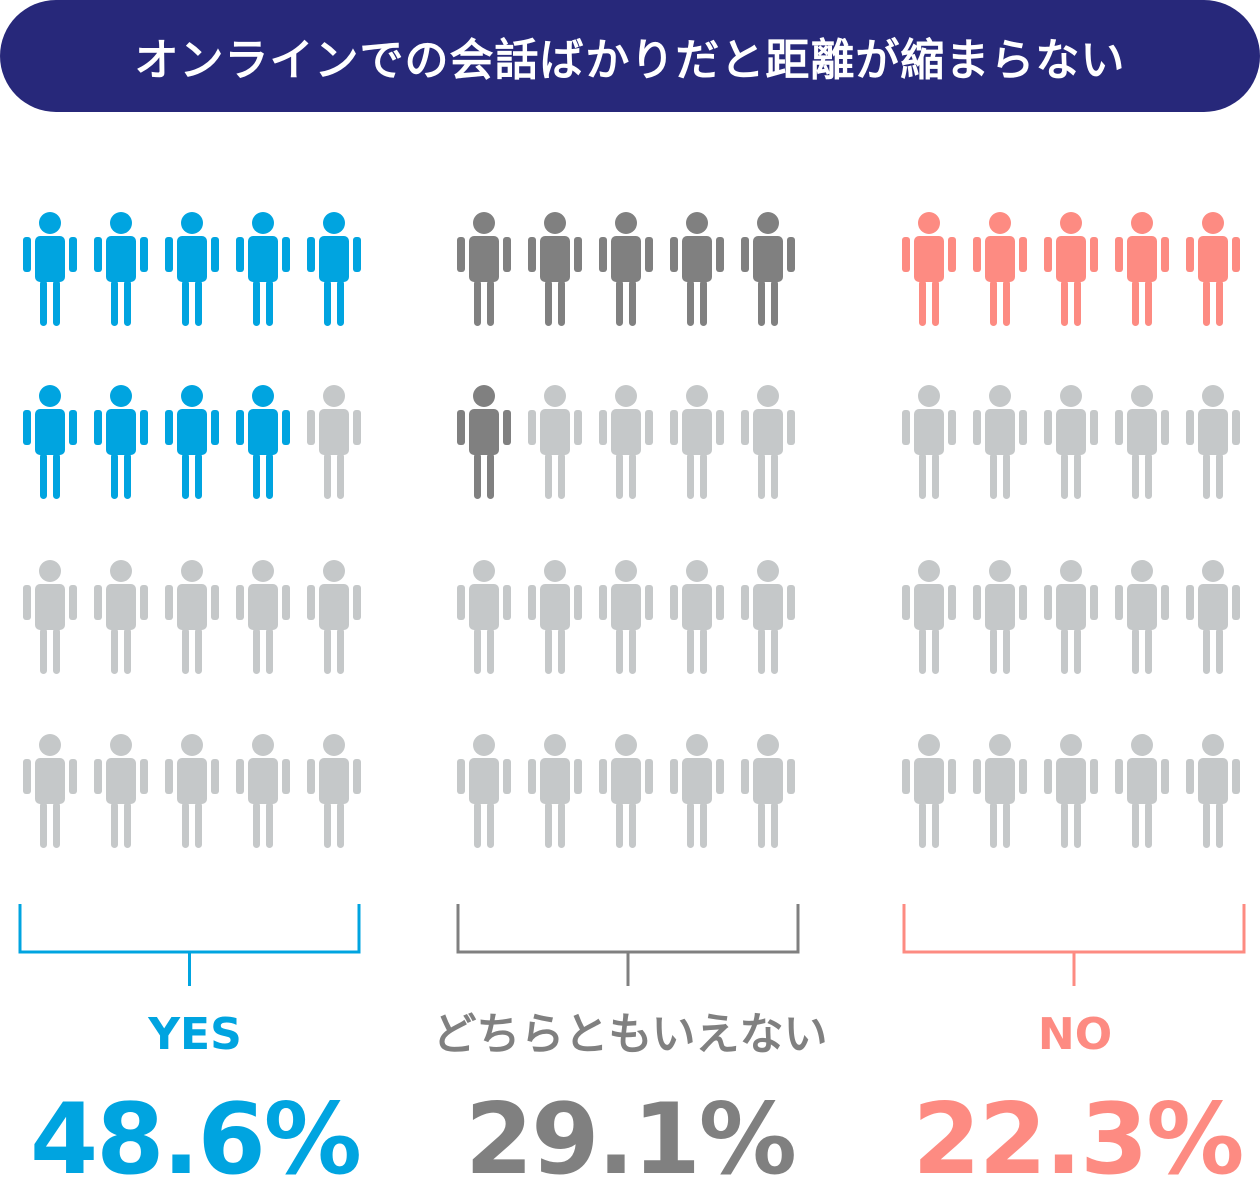 The width and height of the screenshot is (1260, 1197). What do you see at coordinates (628, 945) in the screenshot?
I see `bracket-neutral` at bounding box center [628, 945].